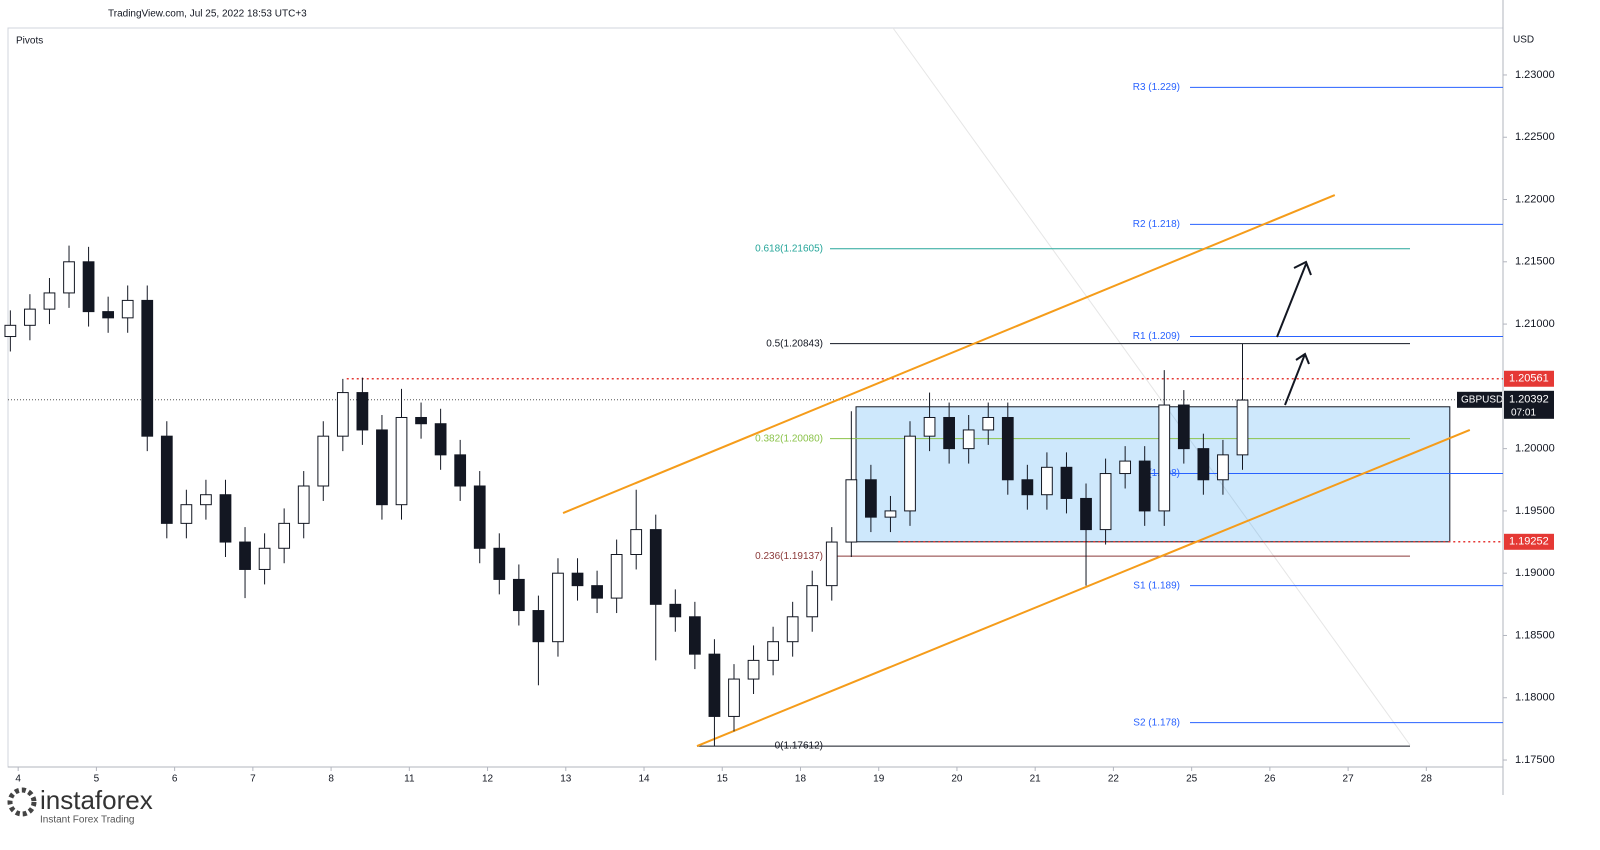  I want to click on logo-name: instaforex, so click(96, 800).